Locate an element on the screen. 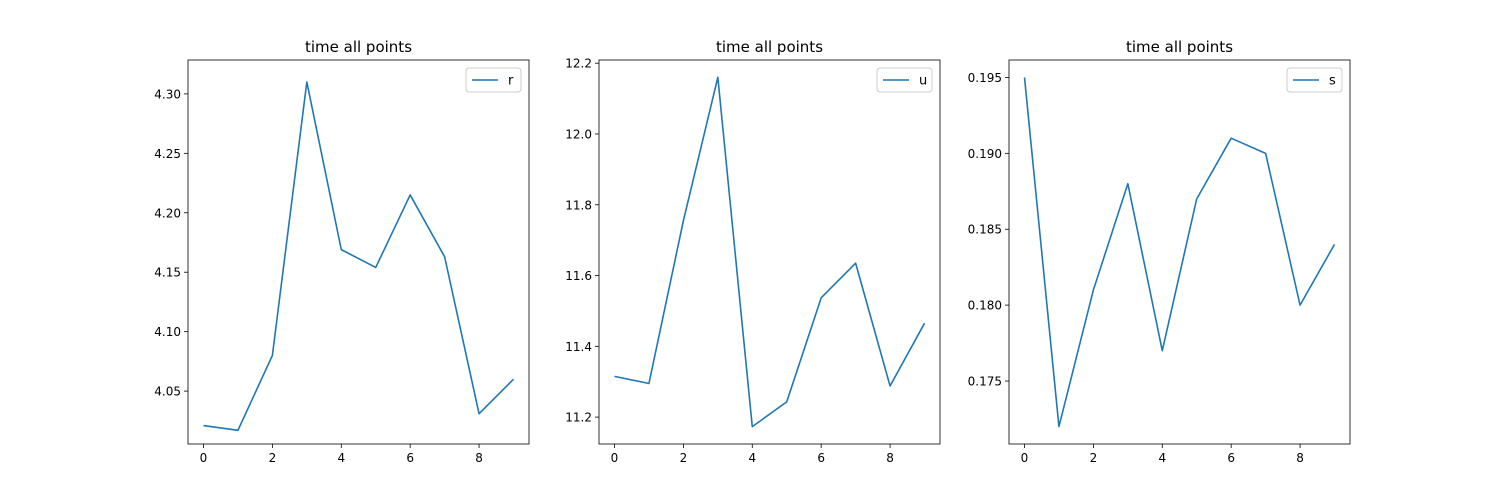  y-tick-label: 12.2 is located at coordinates (578, 64).